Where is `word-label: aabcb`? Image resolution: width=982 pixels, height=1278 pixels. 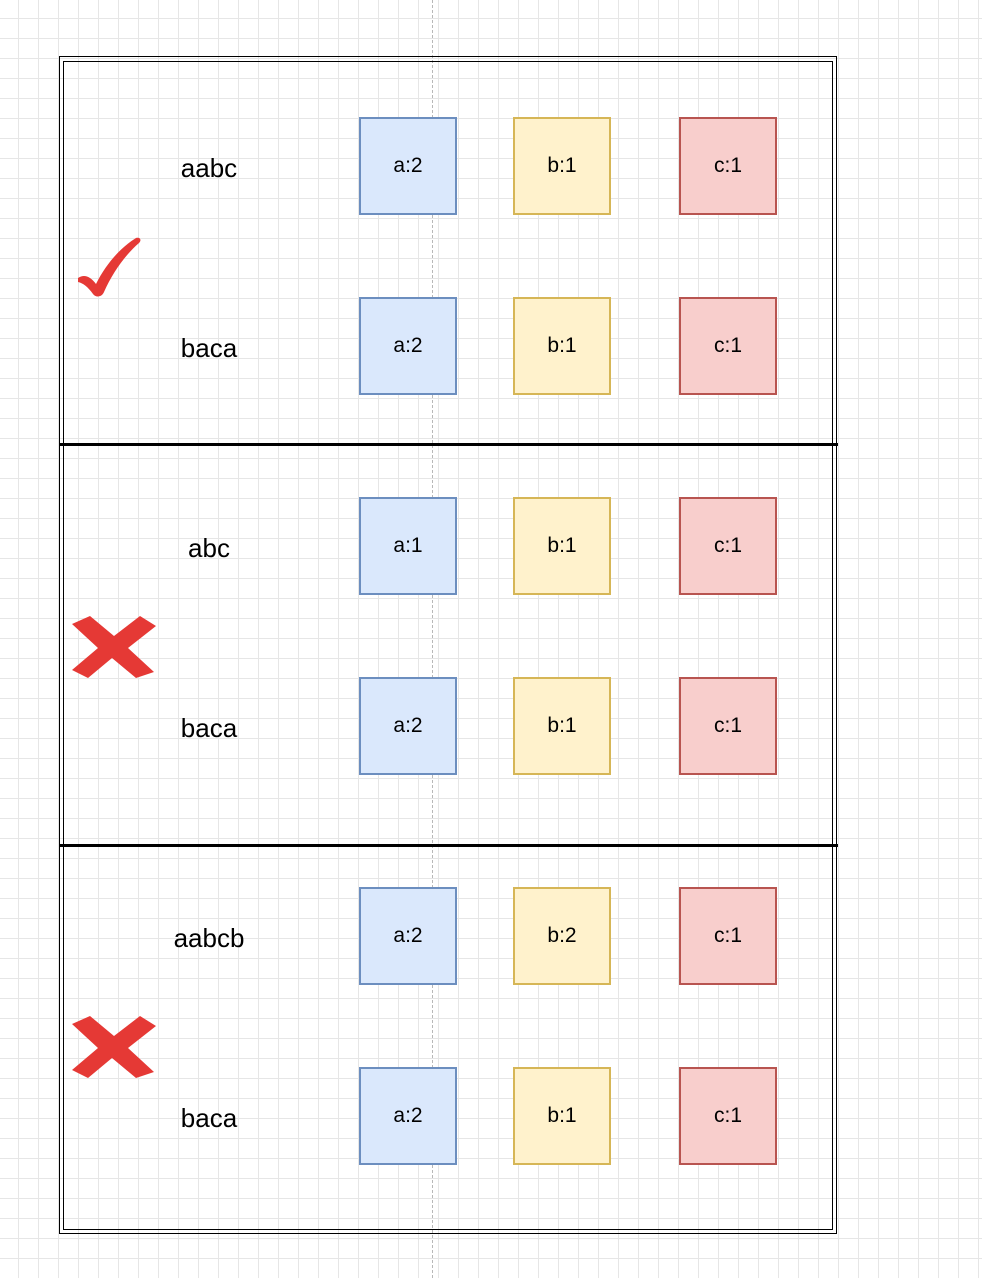 word-label: aabcb is located at coordinates (209, 938).